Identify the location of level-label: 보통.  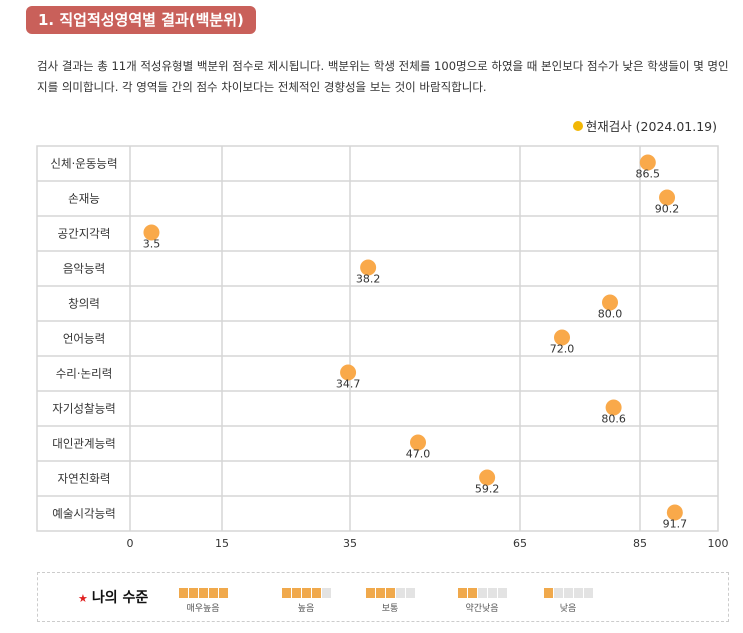
(390, 609).